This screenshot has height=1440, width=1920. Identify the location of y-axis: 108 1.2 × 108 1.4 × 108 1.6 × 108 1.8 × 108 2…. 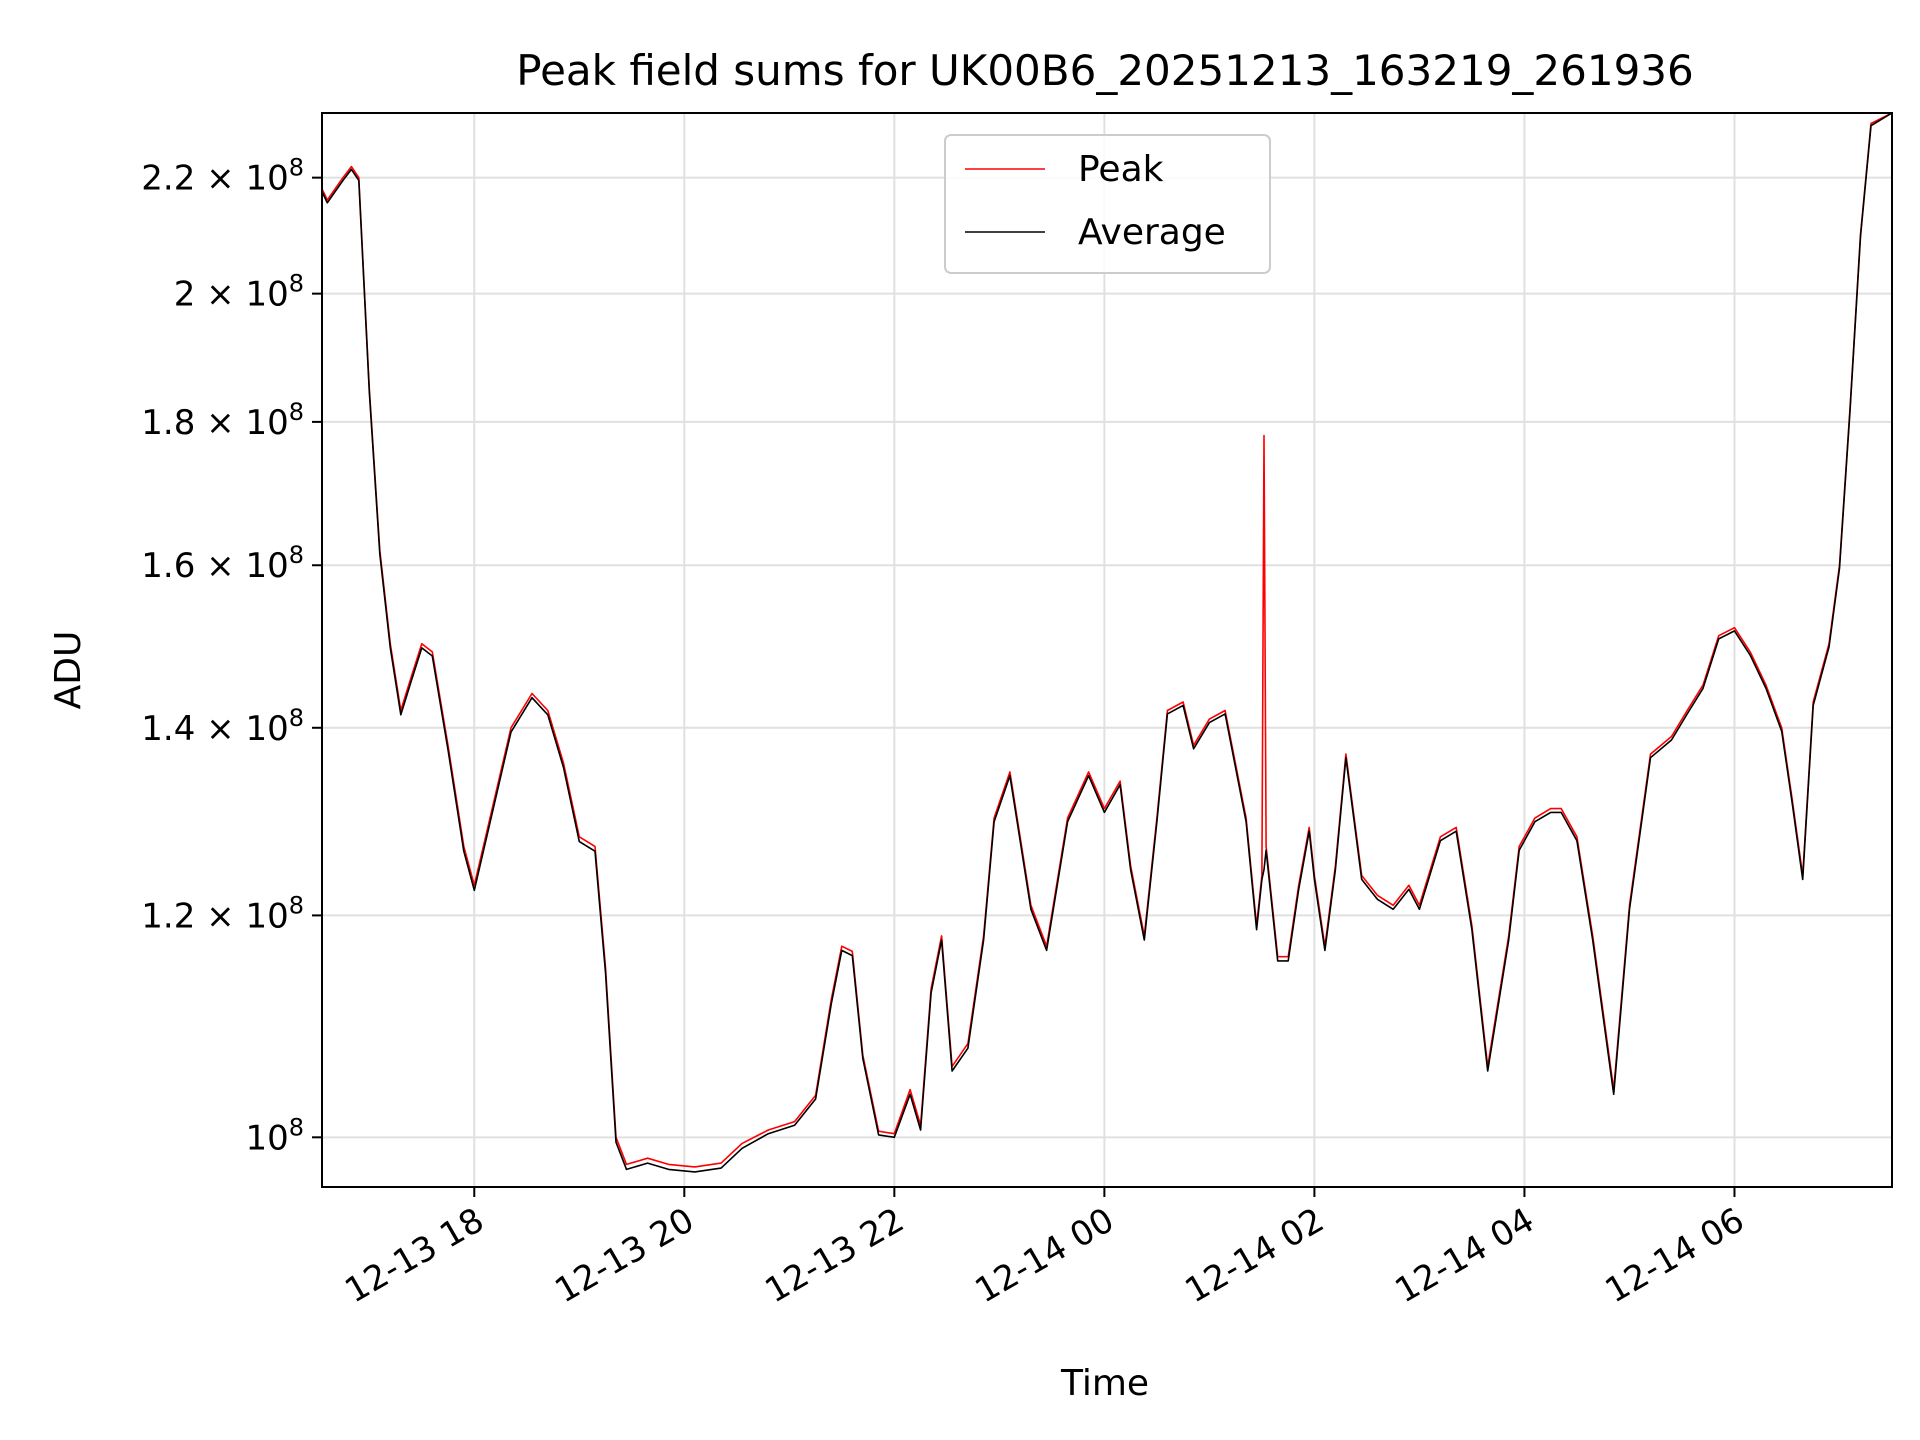
(231, 656).